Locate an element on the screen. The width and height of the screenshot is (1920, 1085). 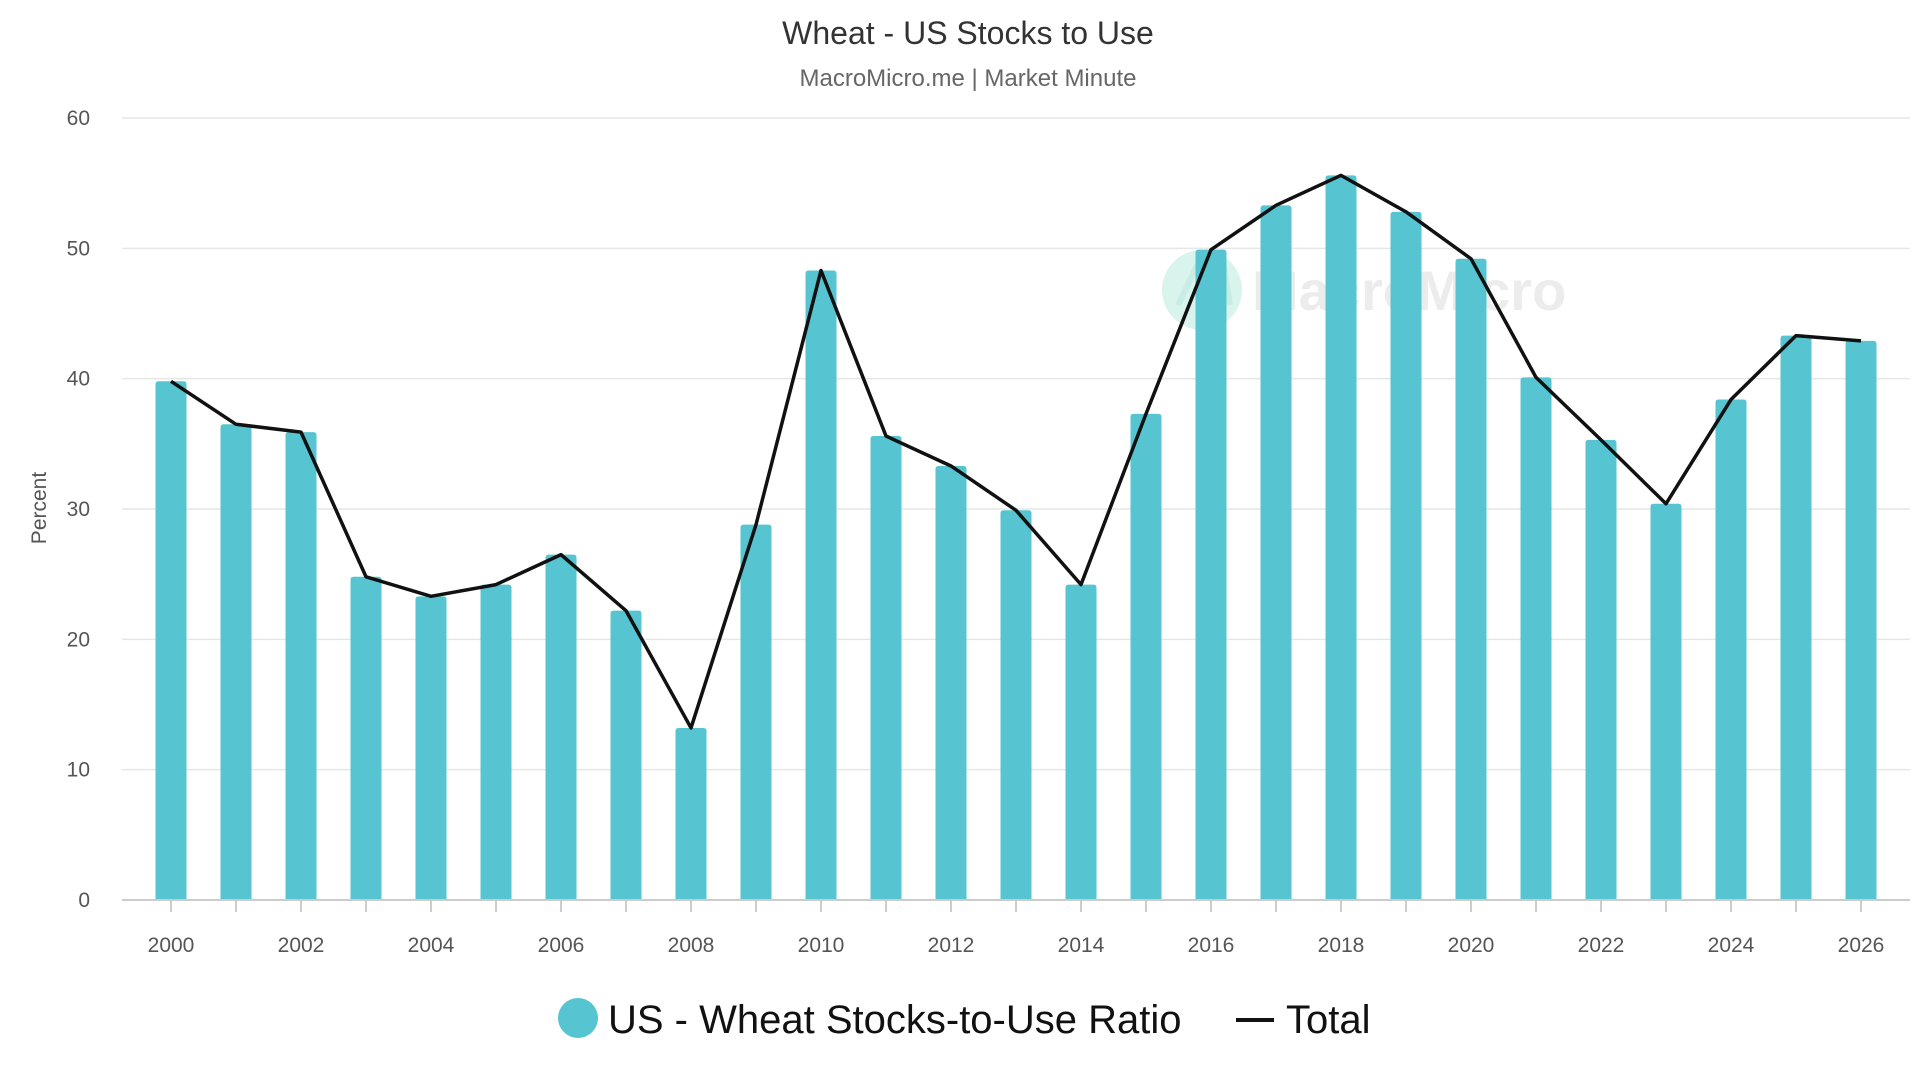
y-axis-label: Percent is located at coordinates (39, 508).